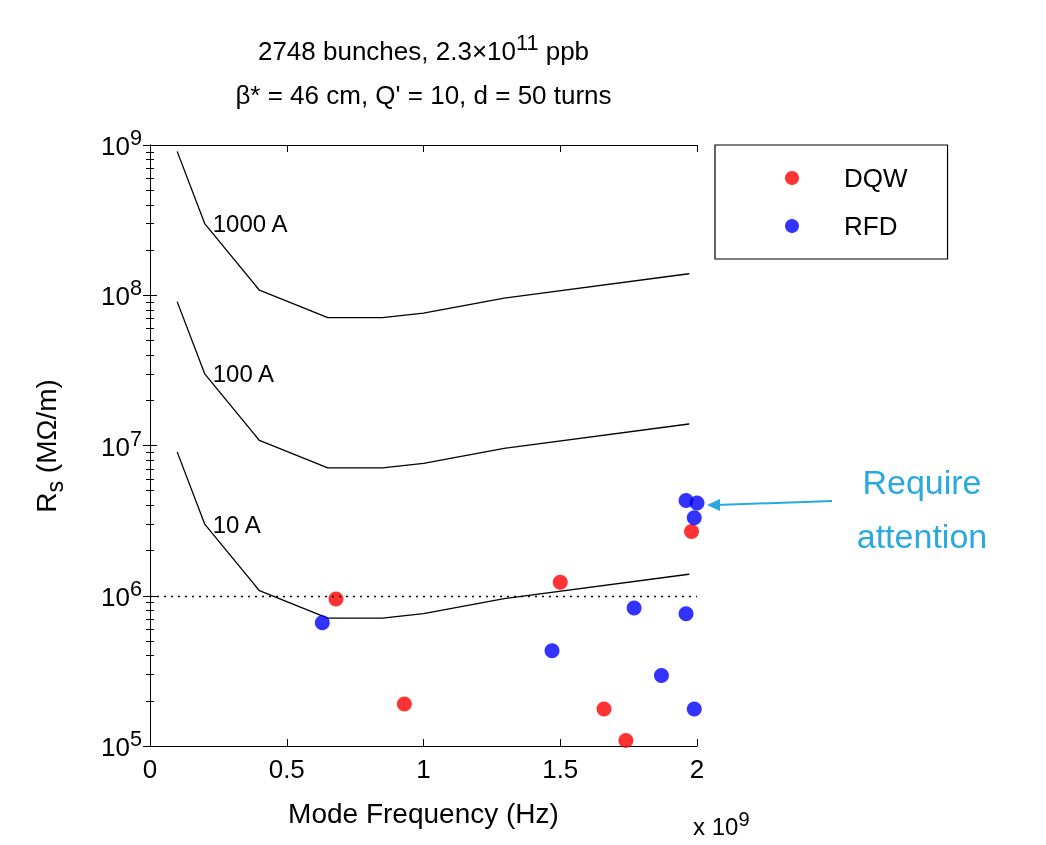 This screenshot has height=845, width=1046. I want to click on series-label: 10 A, so click(236, 524).